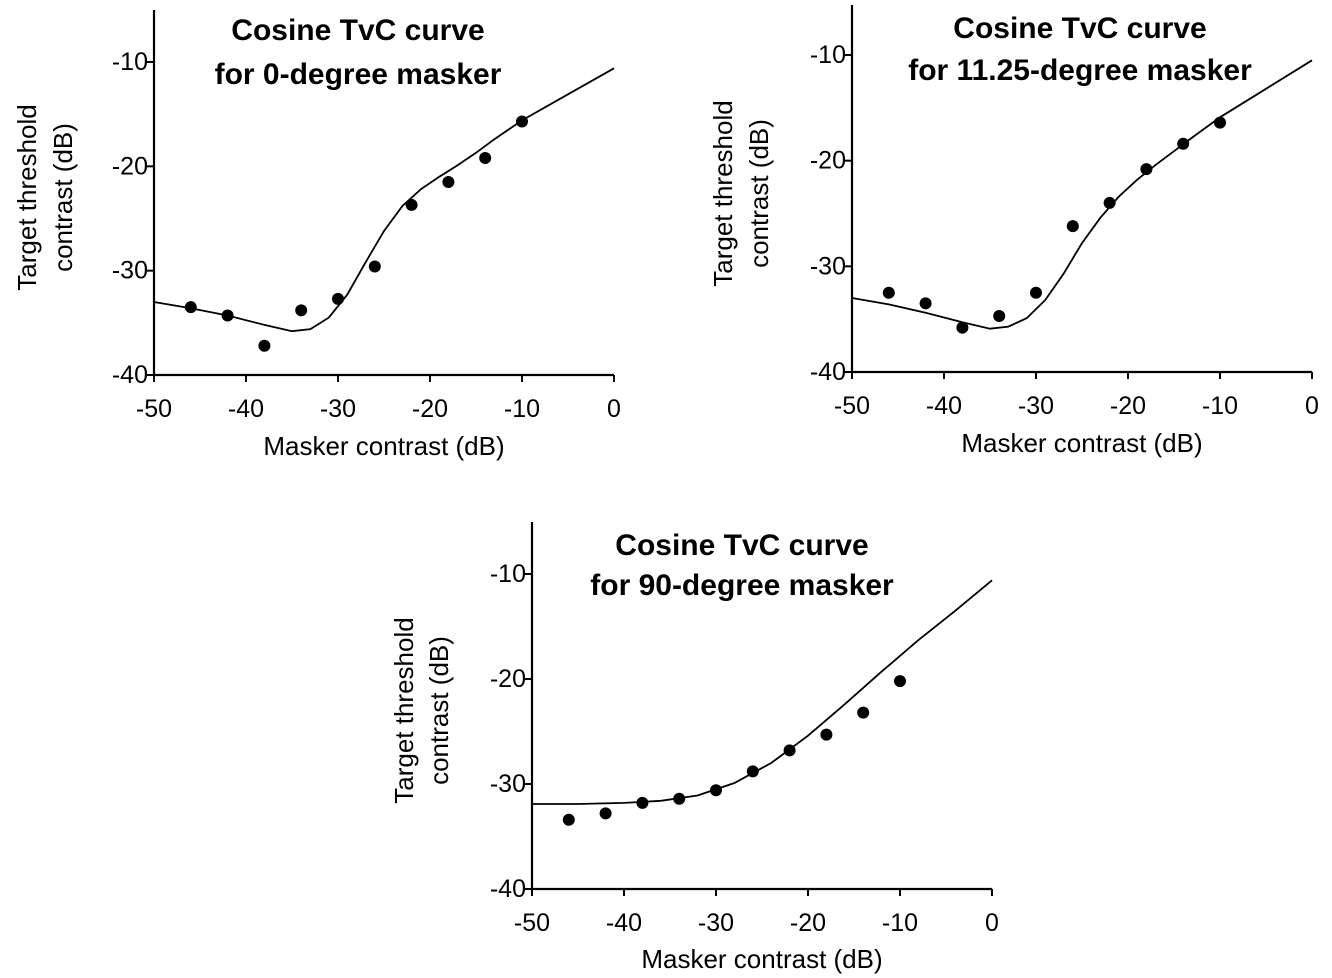  Describe the element at coordinates (742, 585) in the screenshot. I see `chart-title-line-2: for 90-degree masker` at that location.